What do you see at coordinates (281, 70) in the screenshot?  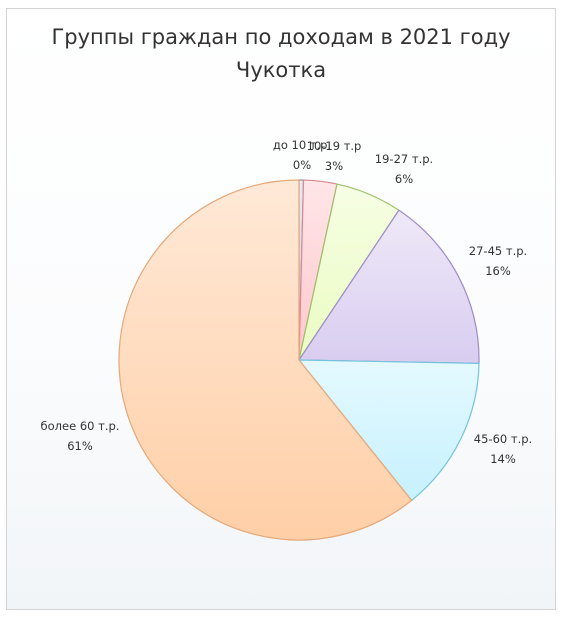 I see `chart-subtitle: Чукотка` at bounding box center [281, 70].